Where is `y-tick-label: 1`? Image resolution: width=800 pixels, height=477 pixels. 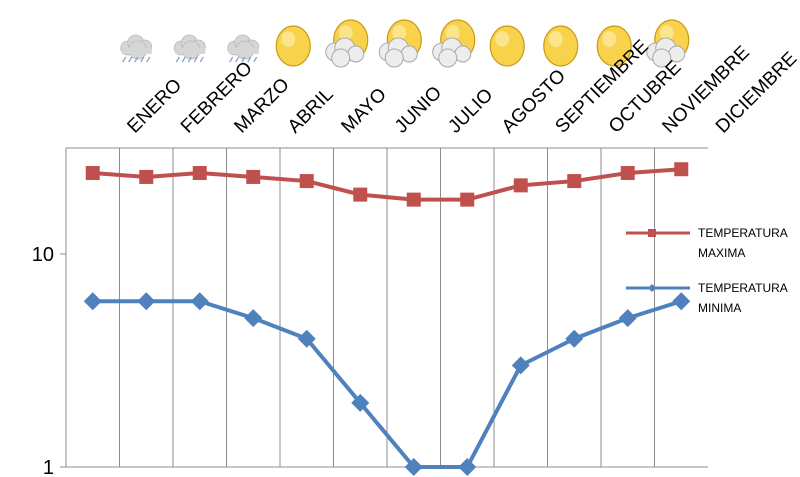
y-tick-label: 1 is located at coordinates (48, 467).